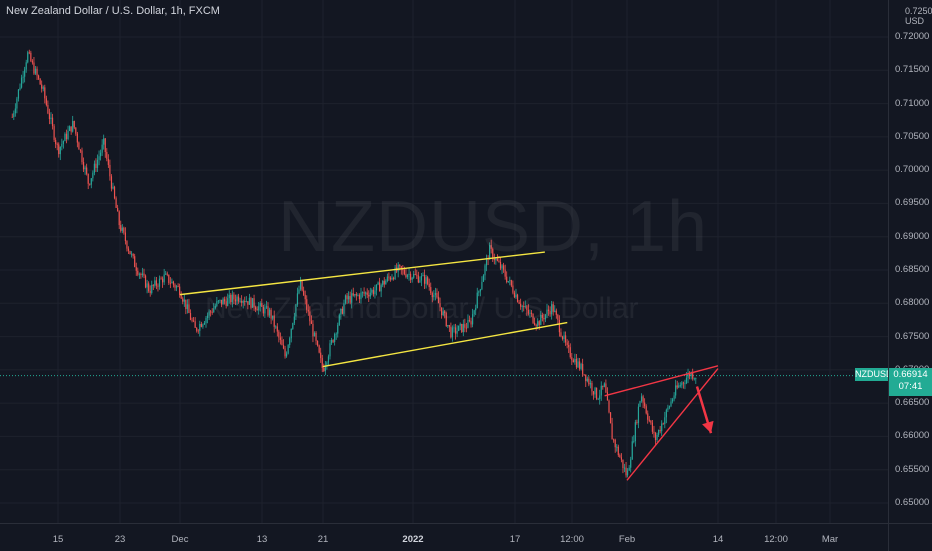 The width and height of the screenshot is (932, 551). I want to click on price-scale-top-value: 0.72500, so click(918, 11).